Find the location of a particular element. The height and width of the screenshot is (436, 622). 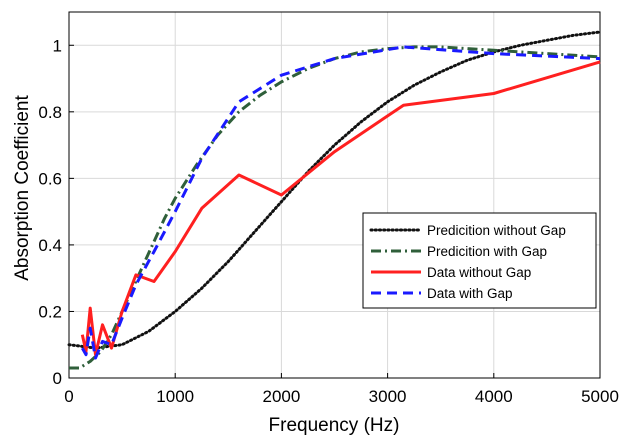

y-axis-ticks: 0 0.2 0.4 0.6 0.8 1 is located at coordinates (56, 212).